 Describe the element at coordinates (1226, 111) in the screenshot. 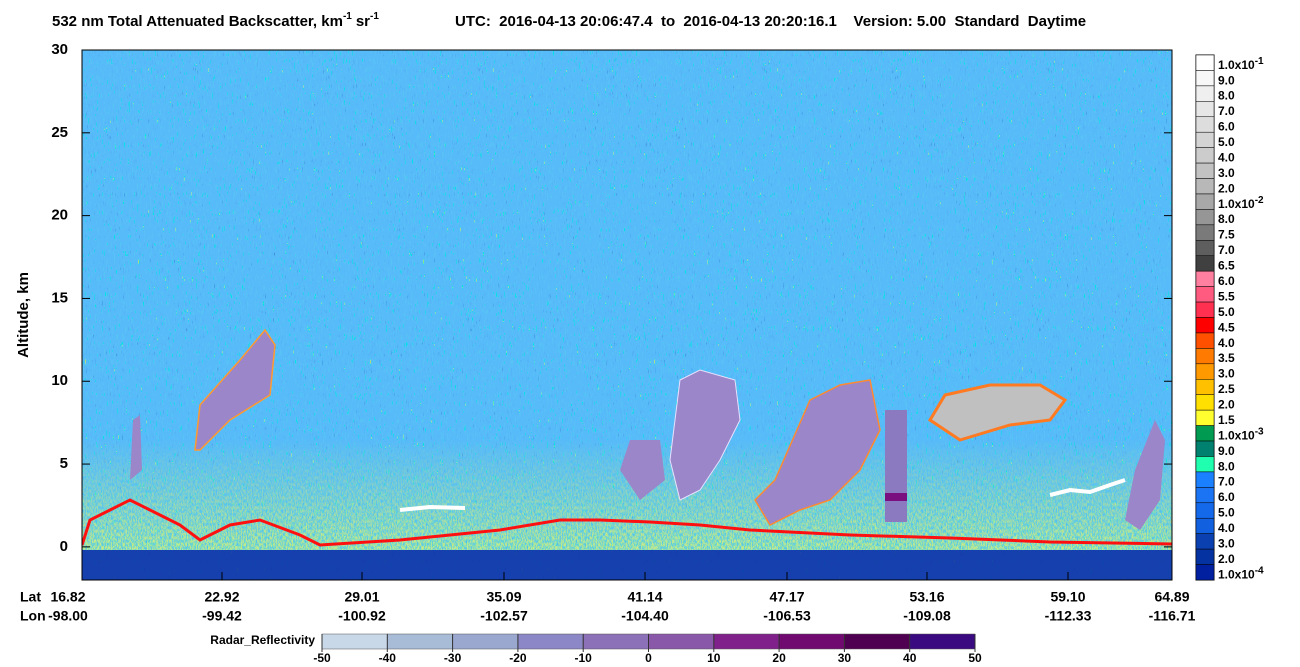

I see `colorbar-label: 7.0` at that location.